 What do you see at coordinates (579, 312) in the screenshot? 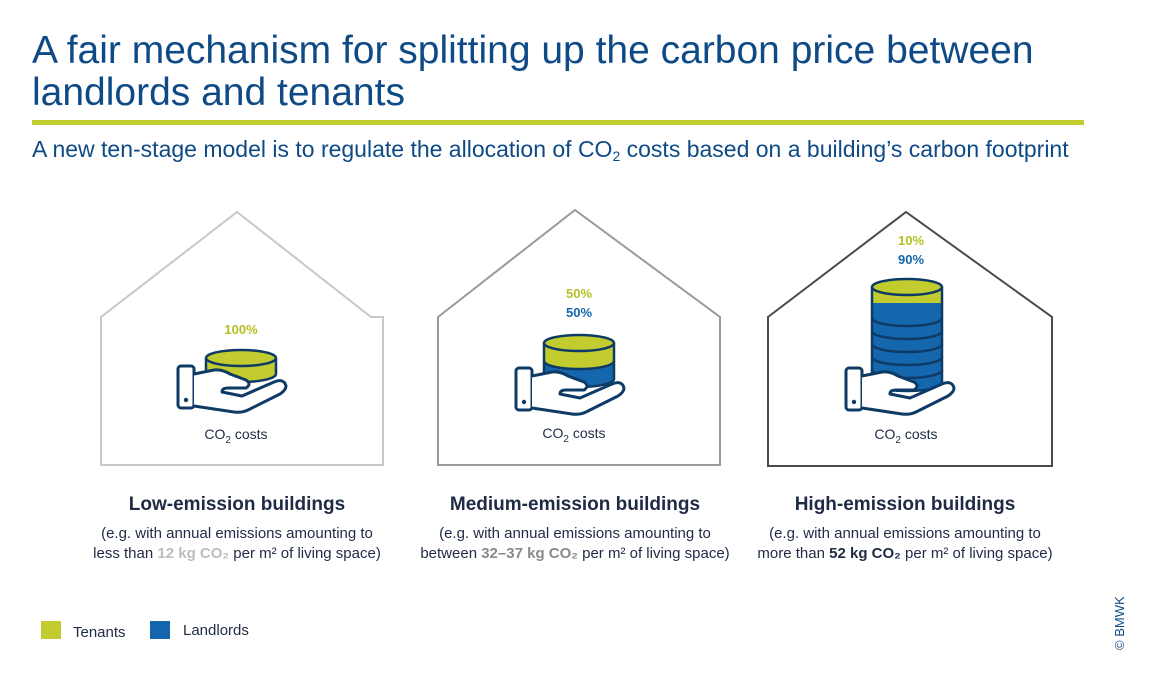
I see `medium-landlord-pct: 50%` at bounding box center [579, 312].